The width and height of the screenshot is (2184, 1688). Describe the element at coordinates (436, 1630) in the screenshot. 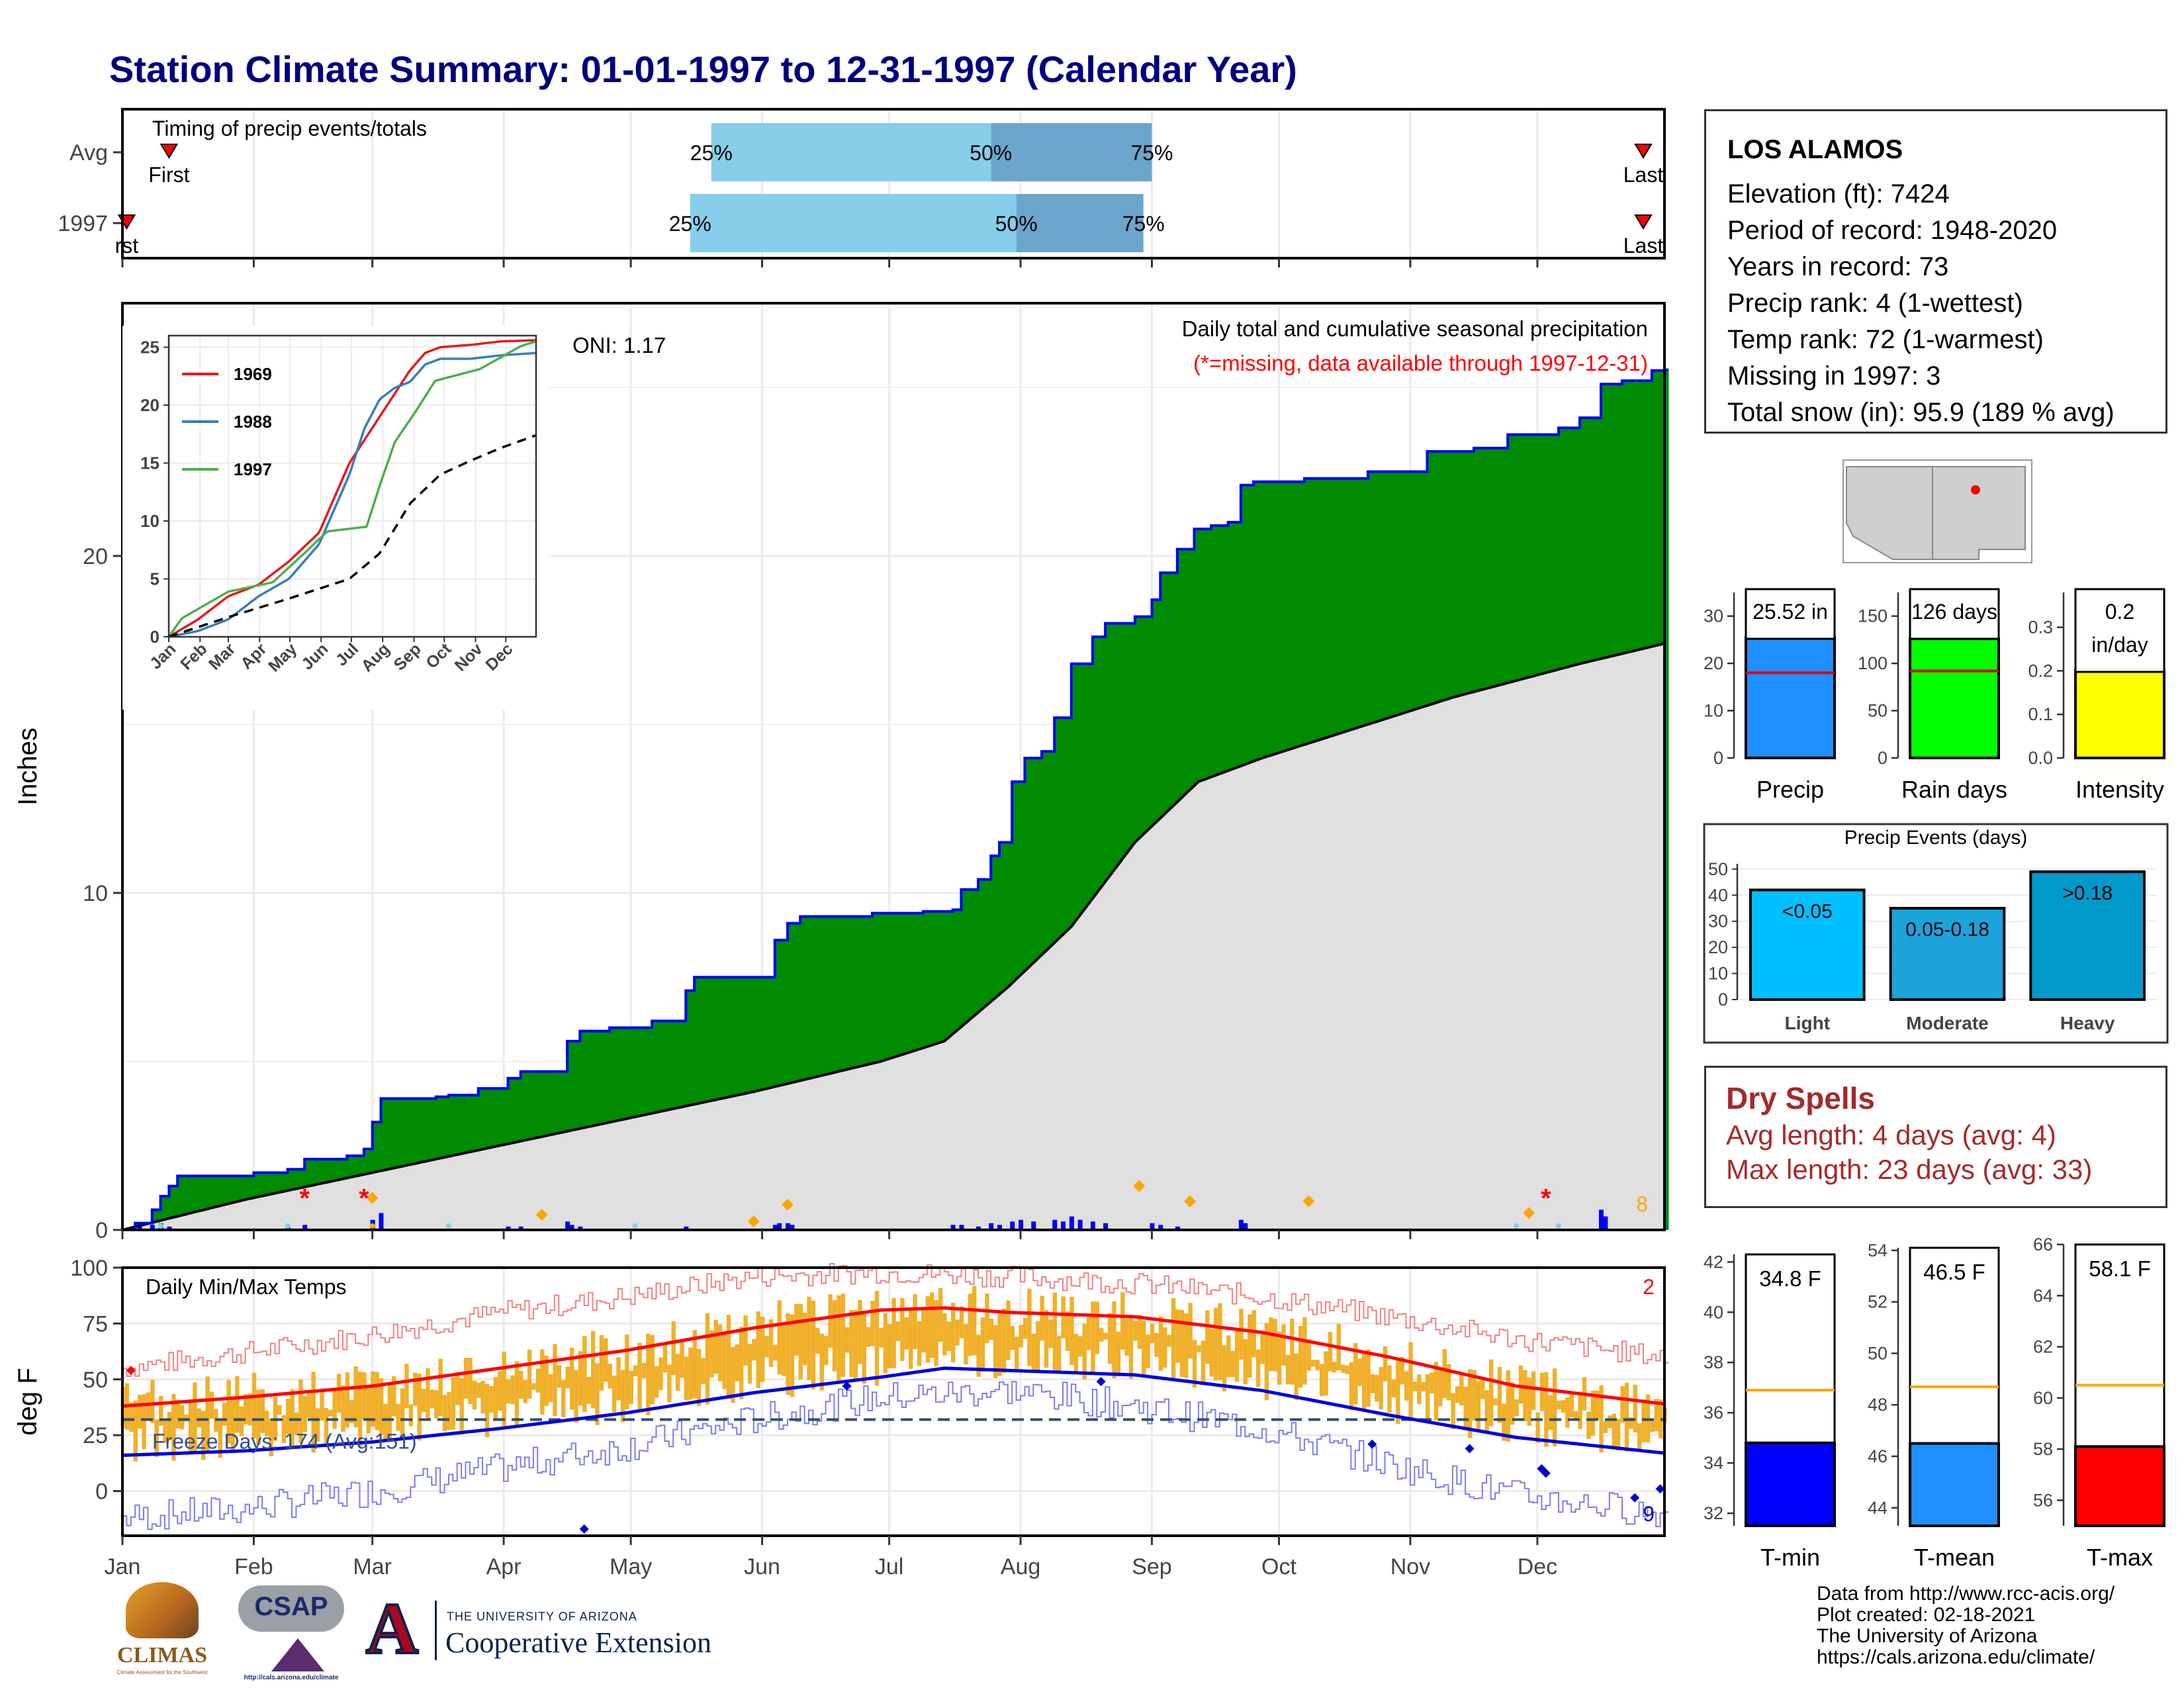

I see `ua-divider` at that location.